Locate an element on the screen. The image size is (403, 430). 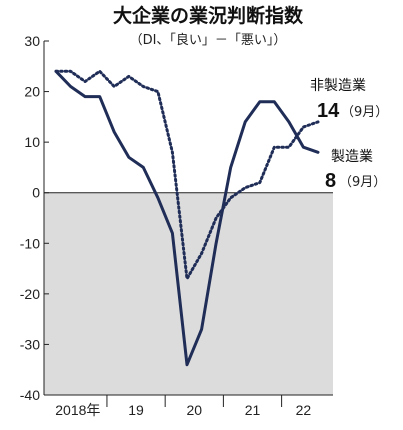
chart-title: 大企業の業況判断指数 is located at coordinates (208, 15).